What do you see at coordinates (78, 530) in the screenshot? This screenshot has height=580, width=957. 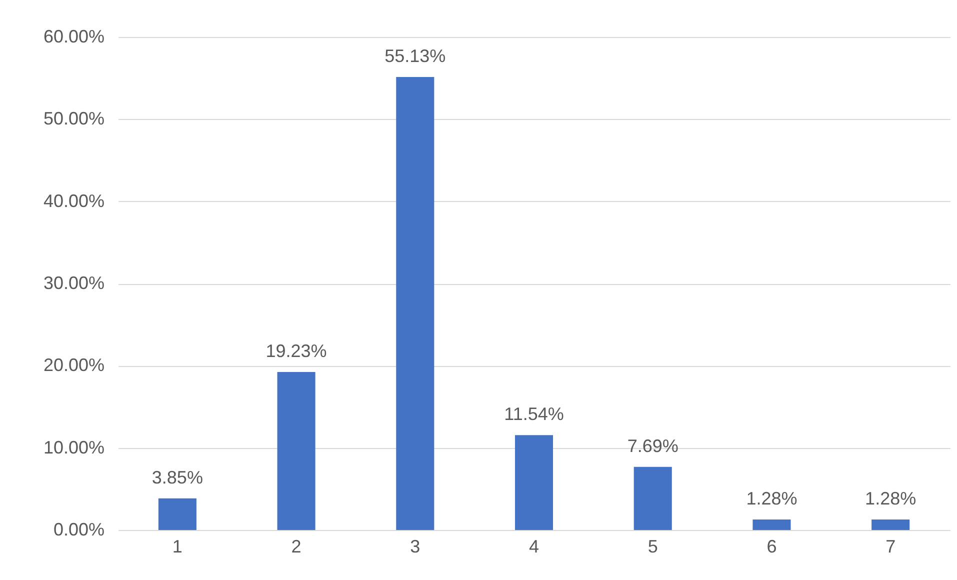 I see `y-tick-label: 0.00%` at bounding box center [78, 530].